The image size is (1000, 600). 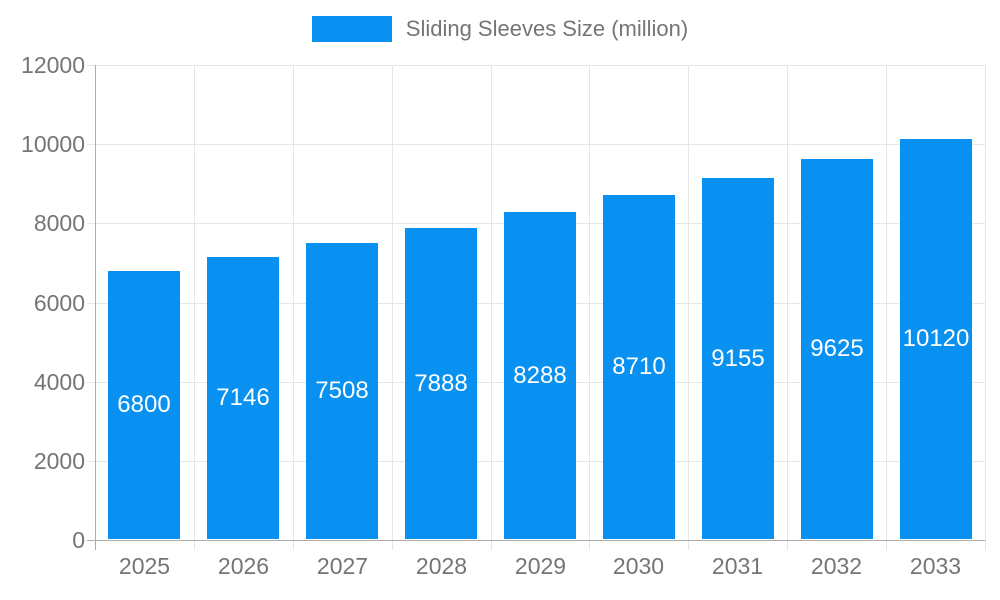 I want to click on bar: 10120, so click(x=936, y=339).